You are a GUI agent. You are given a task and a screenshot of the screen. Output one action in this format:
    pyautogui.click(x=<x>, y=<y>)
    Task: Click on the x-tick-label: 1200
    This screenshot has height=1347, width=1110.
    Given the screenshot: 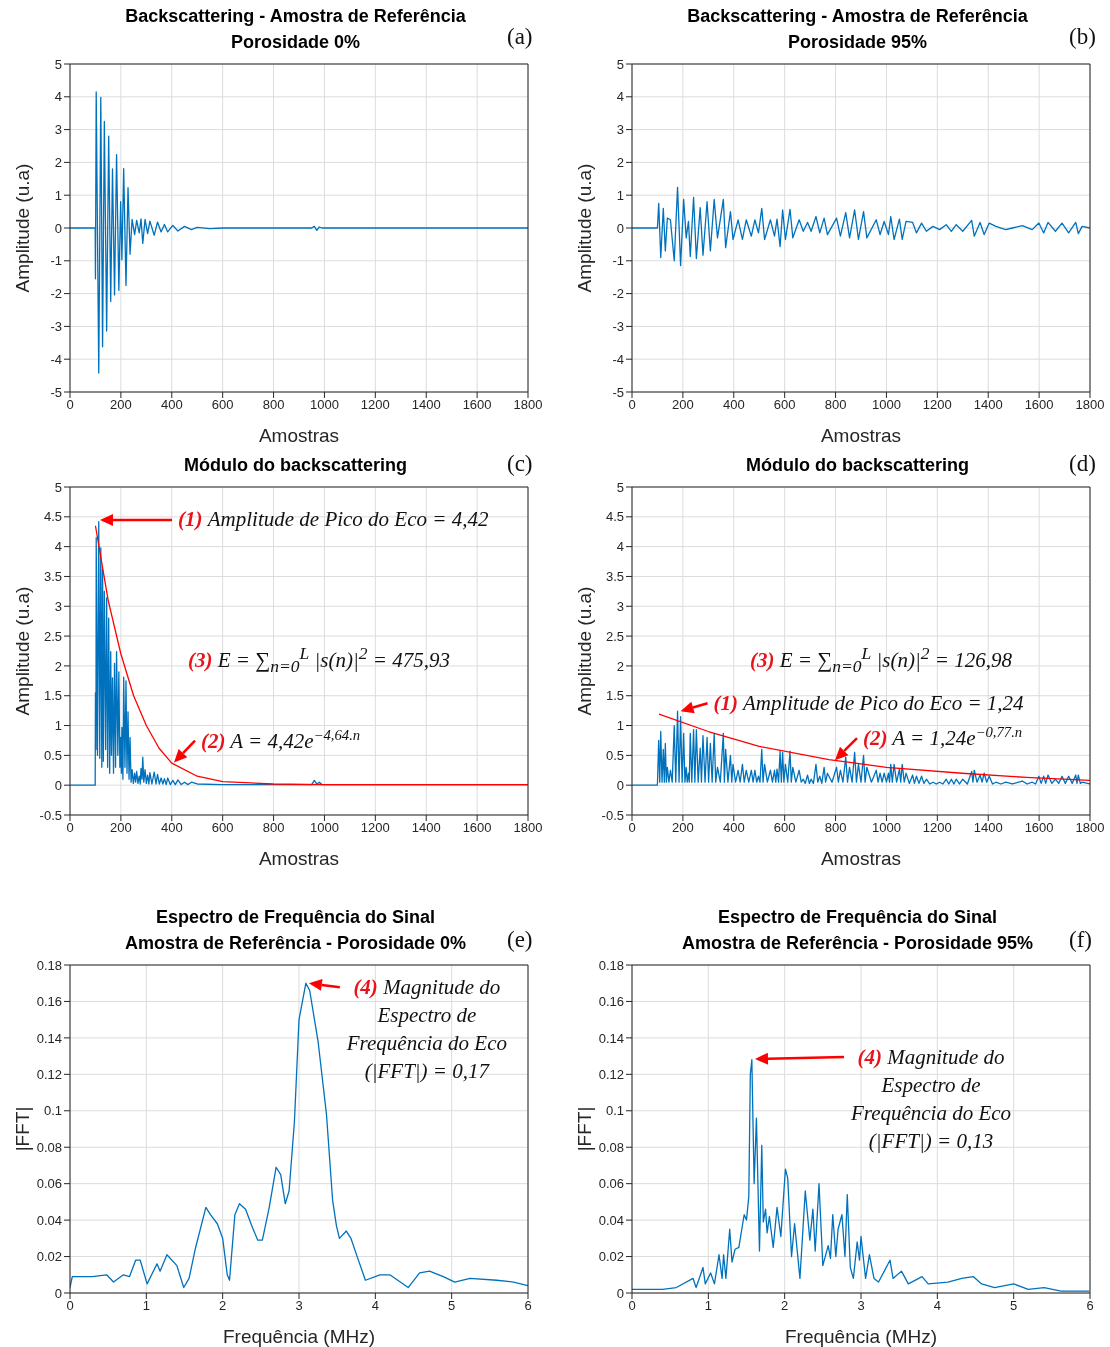 What is the action you would take?
    pyautogui.click(x=375, y=828)
    